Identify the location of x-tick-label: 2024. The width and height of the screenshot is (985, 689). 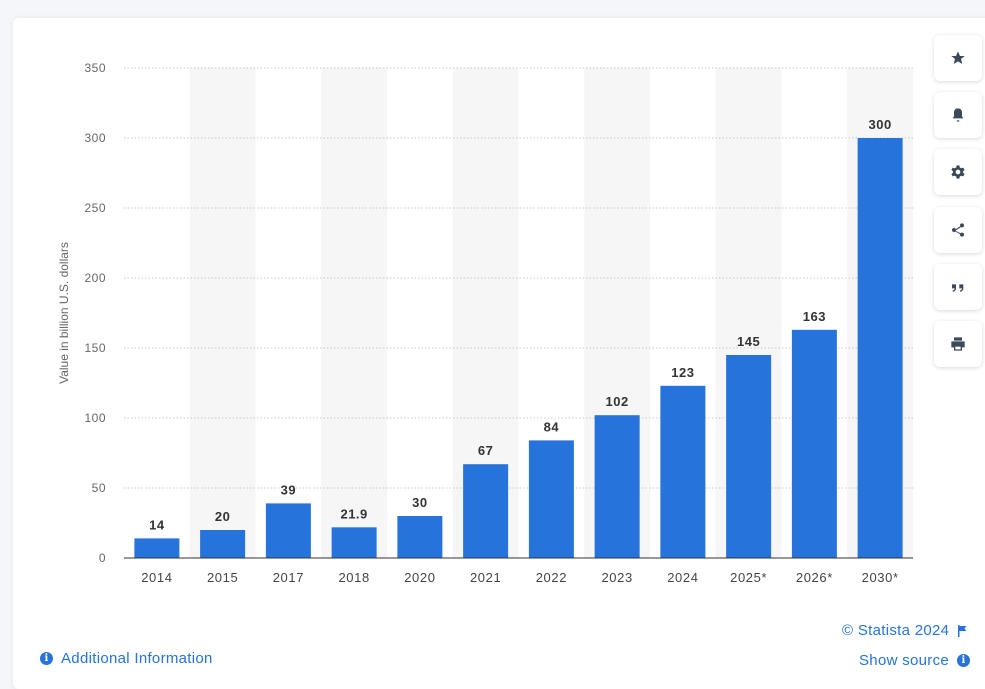
(682, 577).